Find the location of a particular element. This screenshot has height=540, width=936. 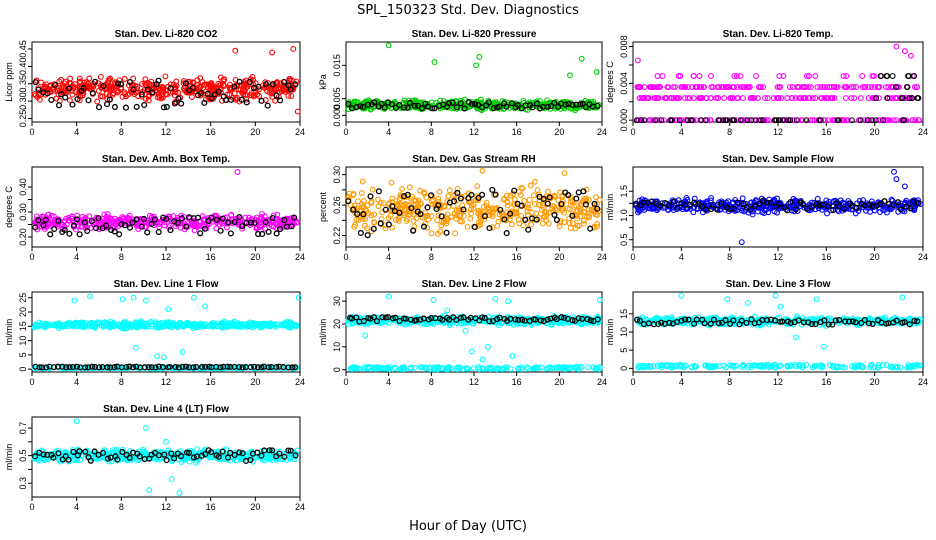

y-tick-label: 0.008 is located at coordinates (624, 46).